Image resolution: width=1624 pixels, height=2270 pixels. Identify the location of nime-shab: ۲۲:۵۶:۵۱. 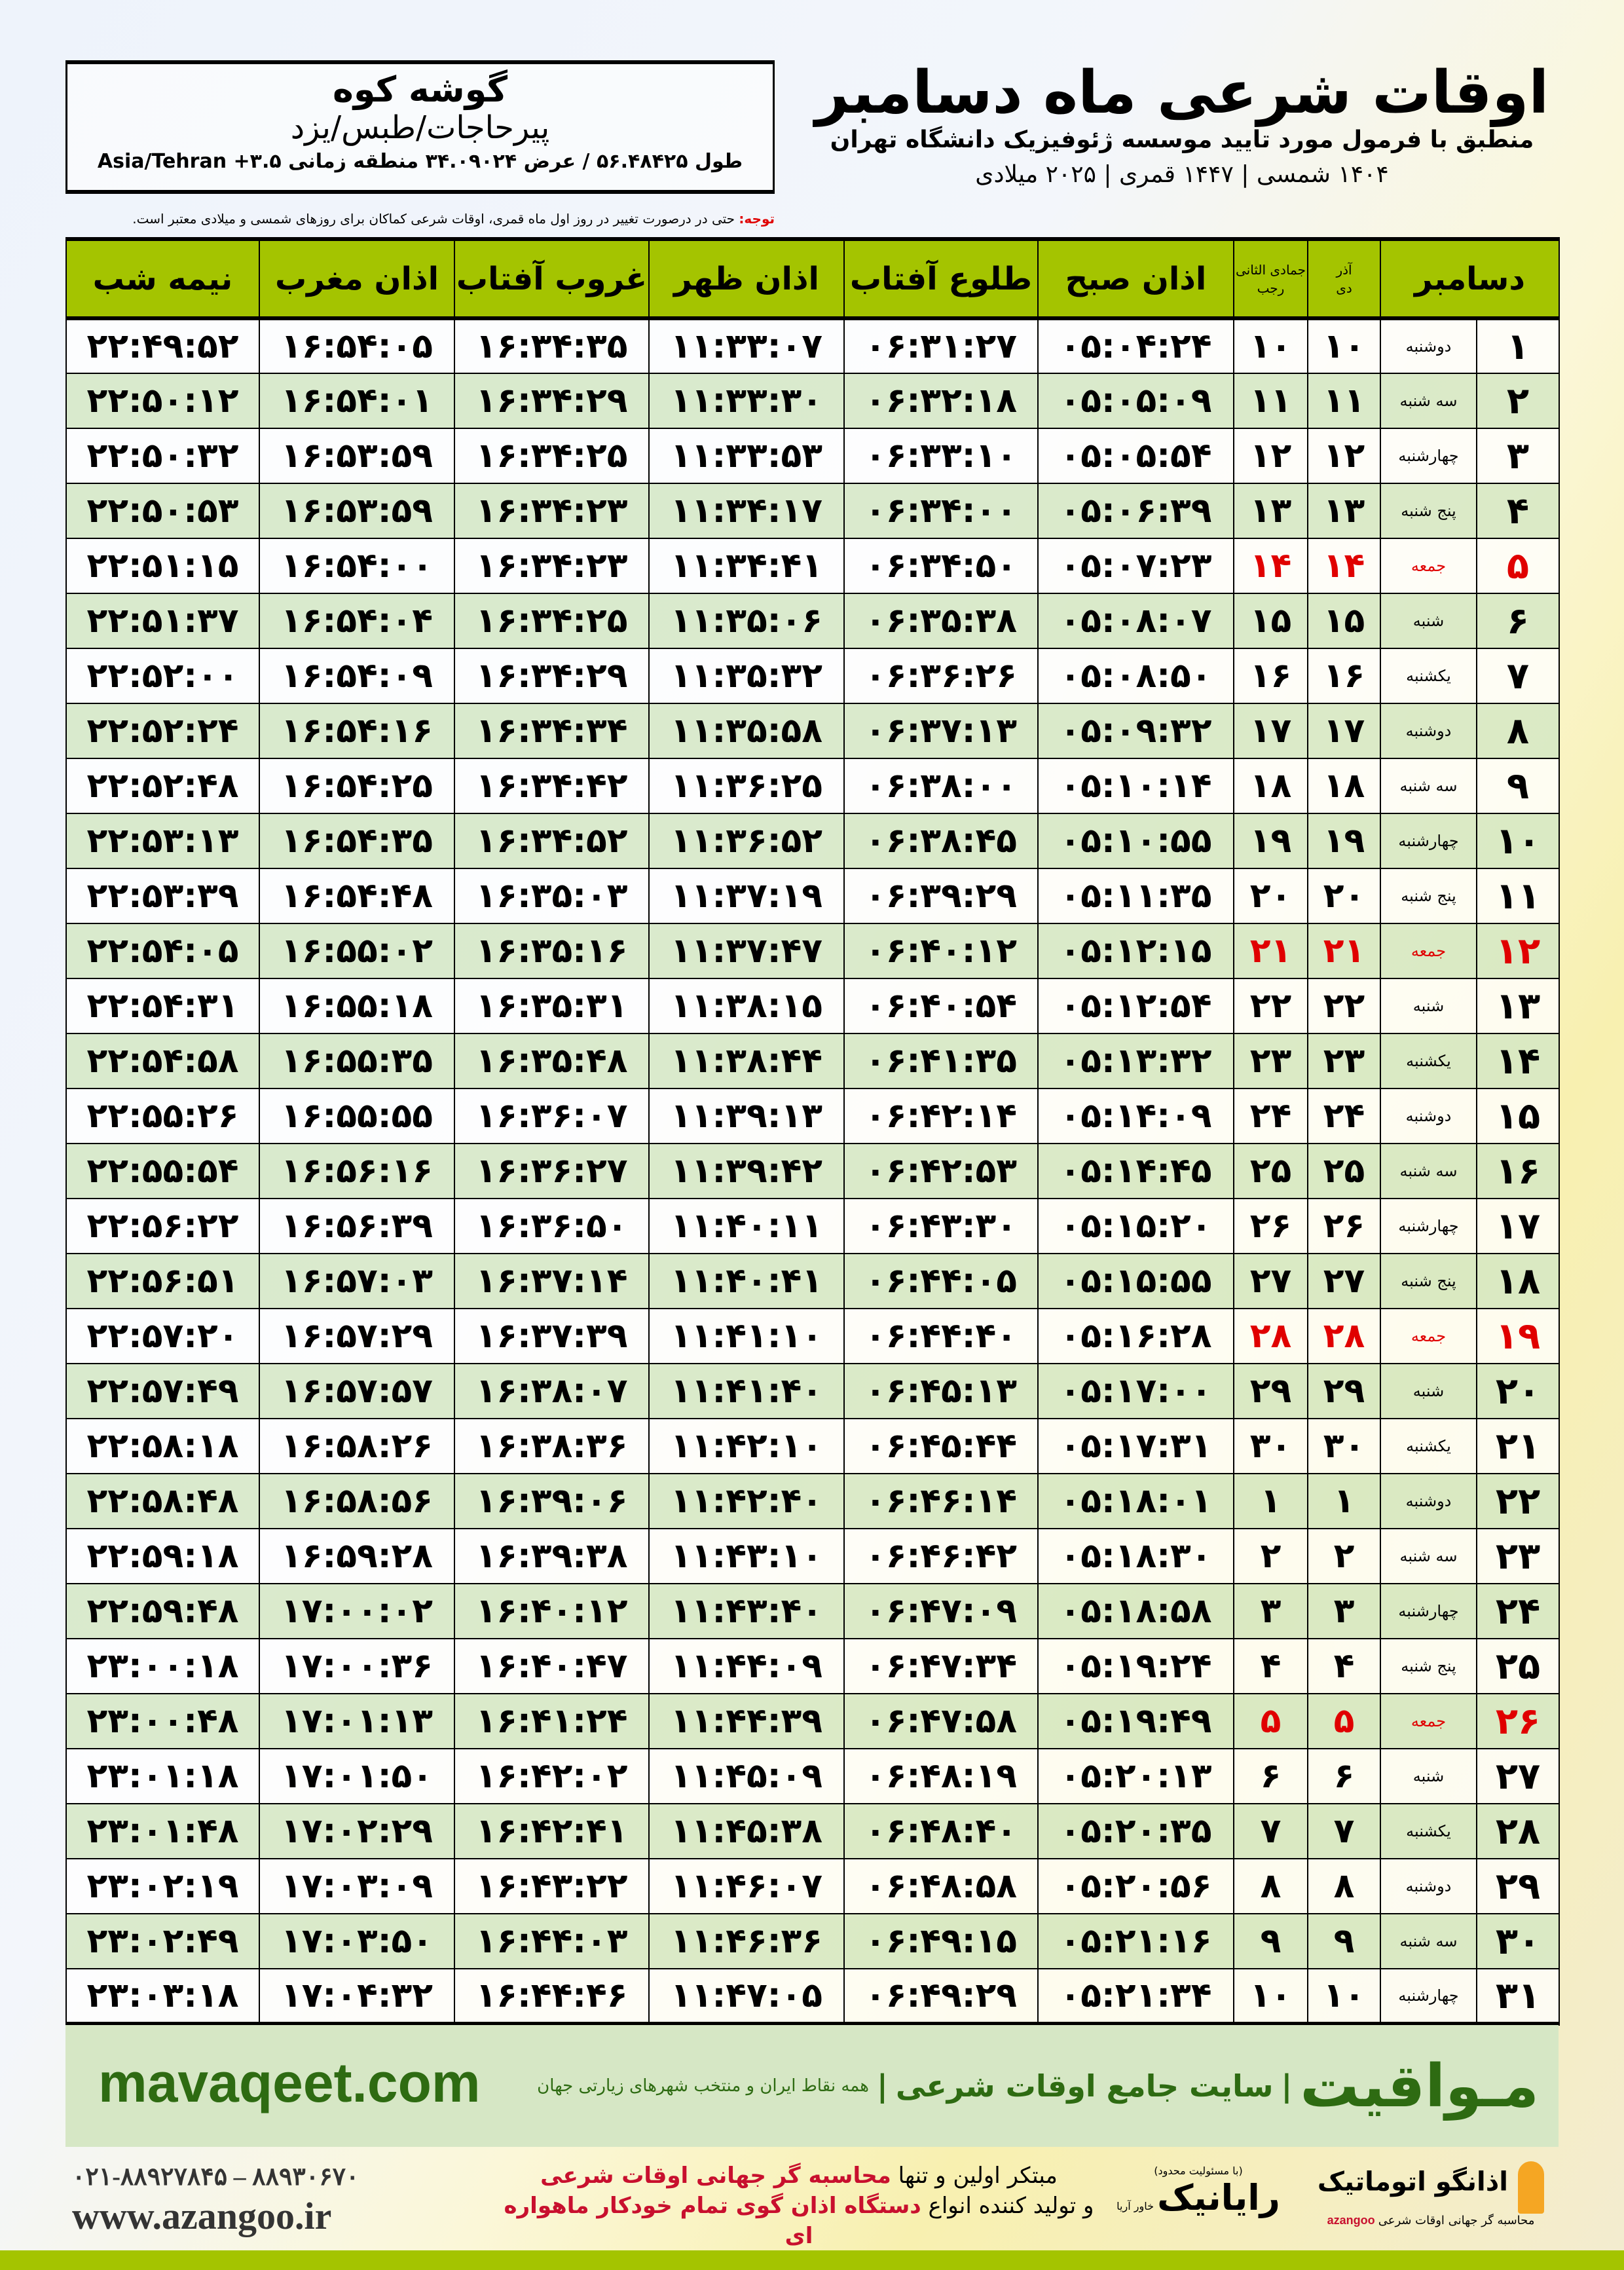
(162, 1281).